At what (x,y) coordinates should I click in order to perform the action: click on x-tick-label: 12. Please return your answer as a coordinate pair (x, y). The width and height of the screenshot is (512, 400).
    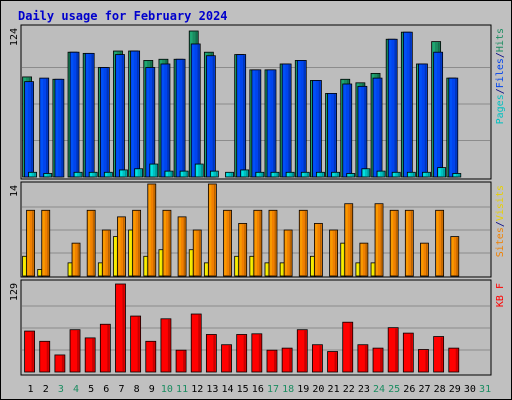
    Looking at the image, I should click on (197, 389).